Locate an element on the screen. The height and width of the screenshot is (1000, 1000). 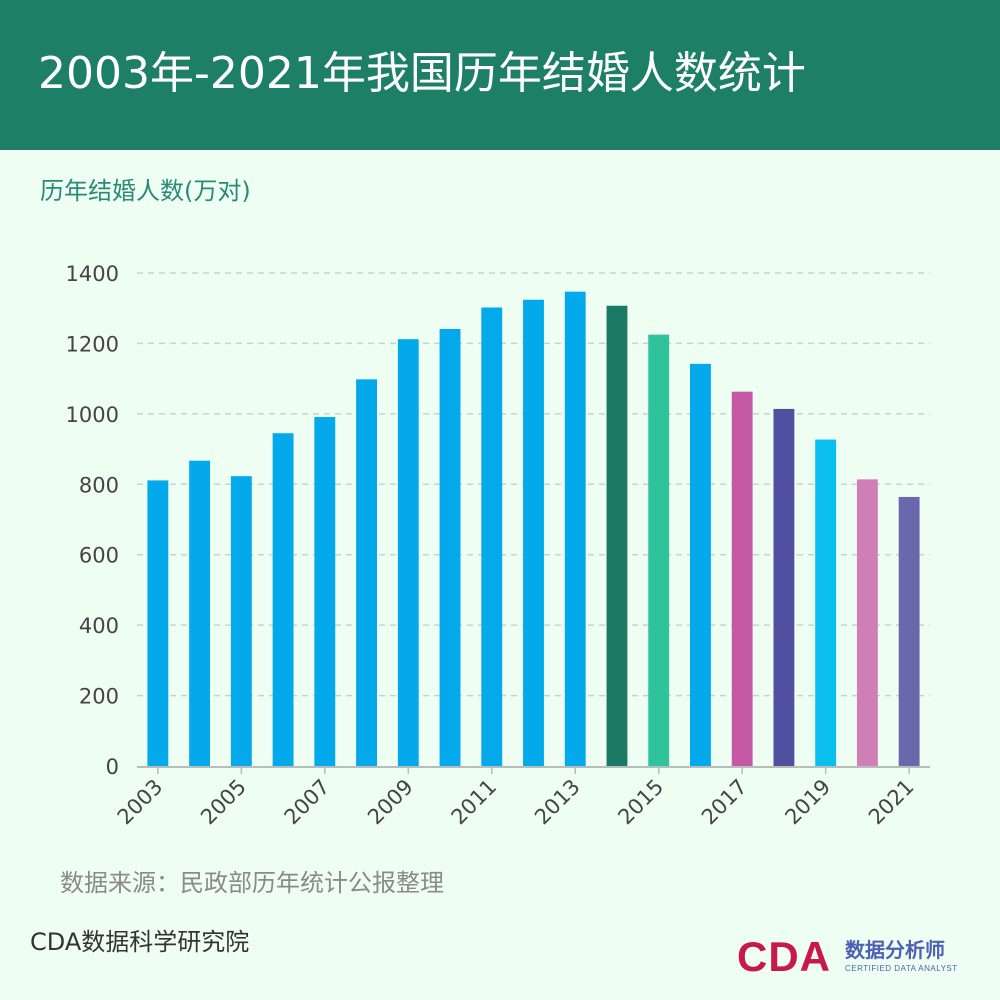
y-axis-ticks: 0 200 400 600 800 1000 1200 1400 is located at coordinates (92, 520).